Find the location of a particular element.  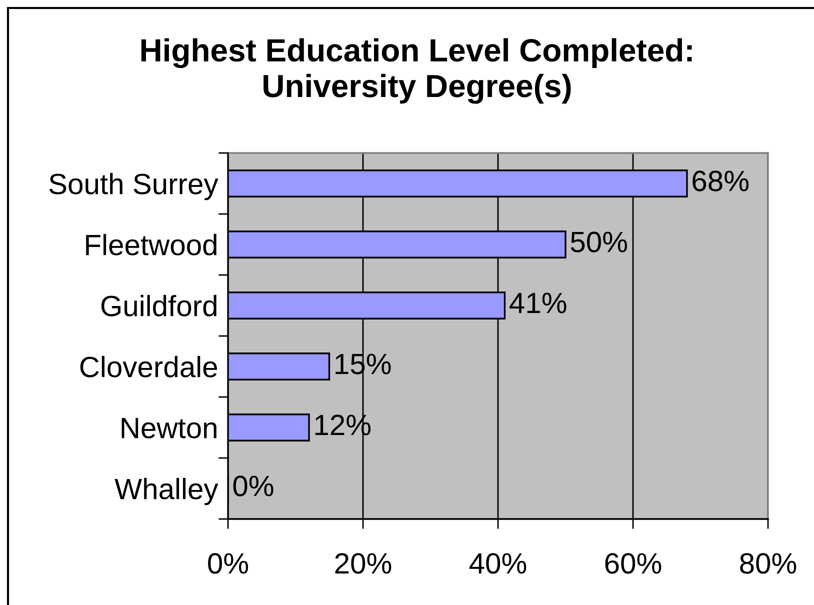

x-tick-label: 80% is located at coordinates (768, 563).